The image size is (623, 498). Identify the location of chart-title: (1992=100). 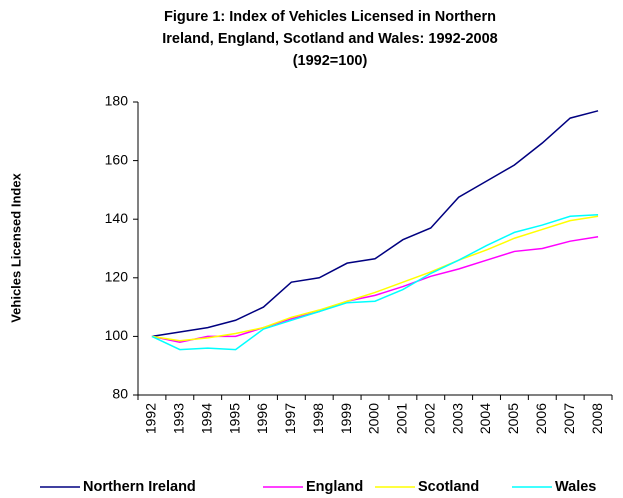
(330, 61).